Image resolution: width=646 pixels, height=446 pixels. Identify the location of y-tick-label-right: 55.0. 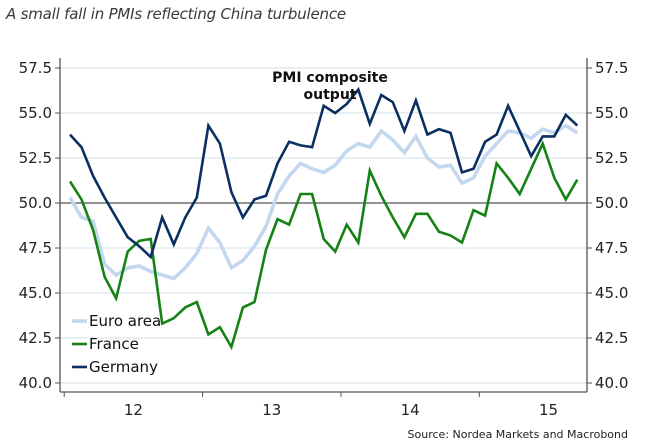
(611, 113).